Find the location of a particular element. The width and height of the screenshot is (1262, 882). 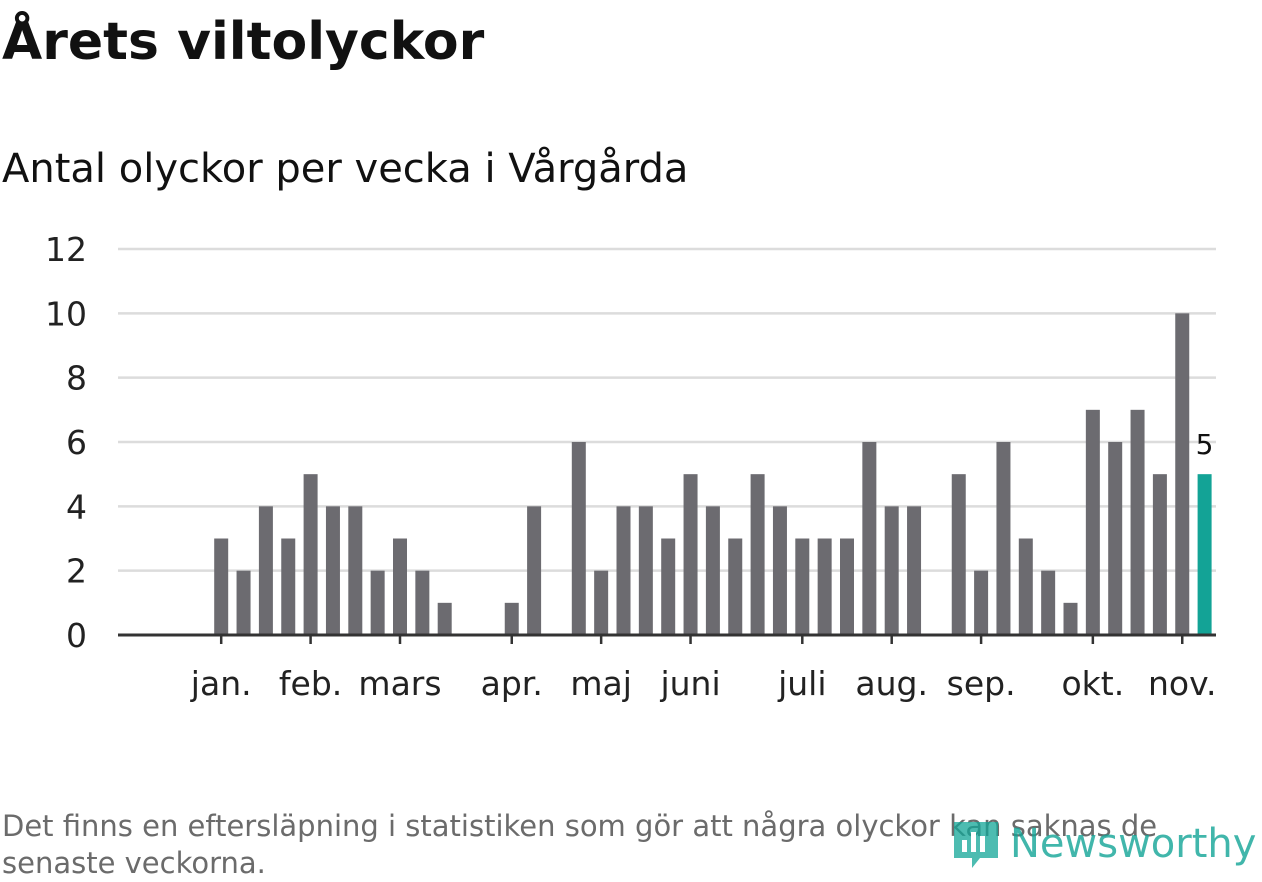

x-tick-label: aug. is located at coordinates (891, 683).